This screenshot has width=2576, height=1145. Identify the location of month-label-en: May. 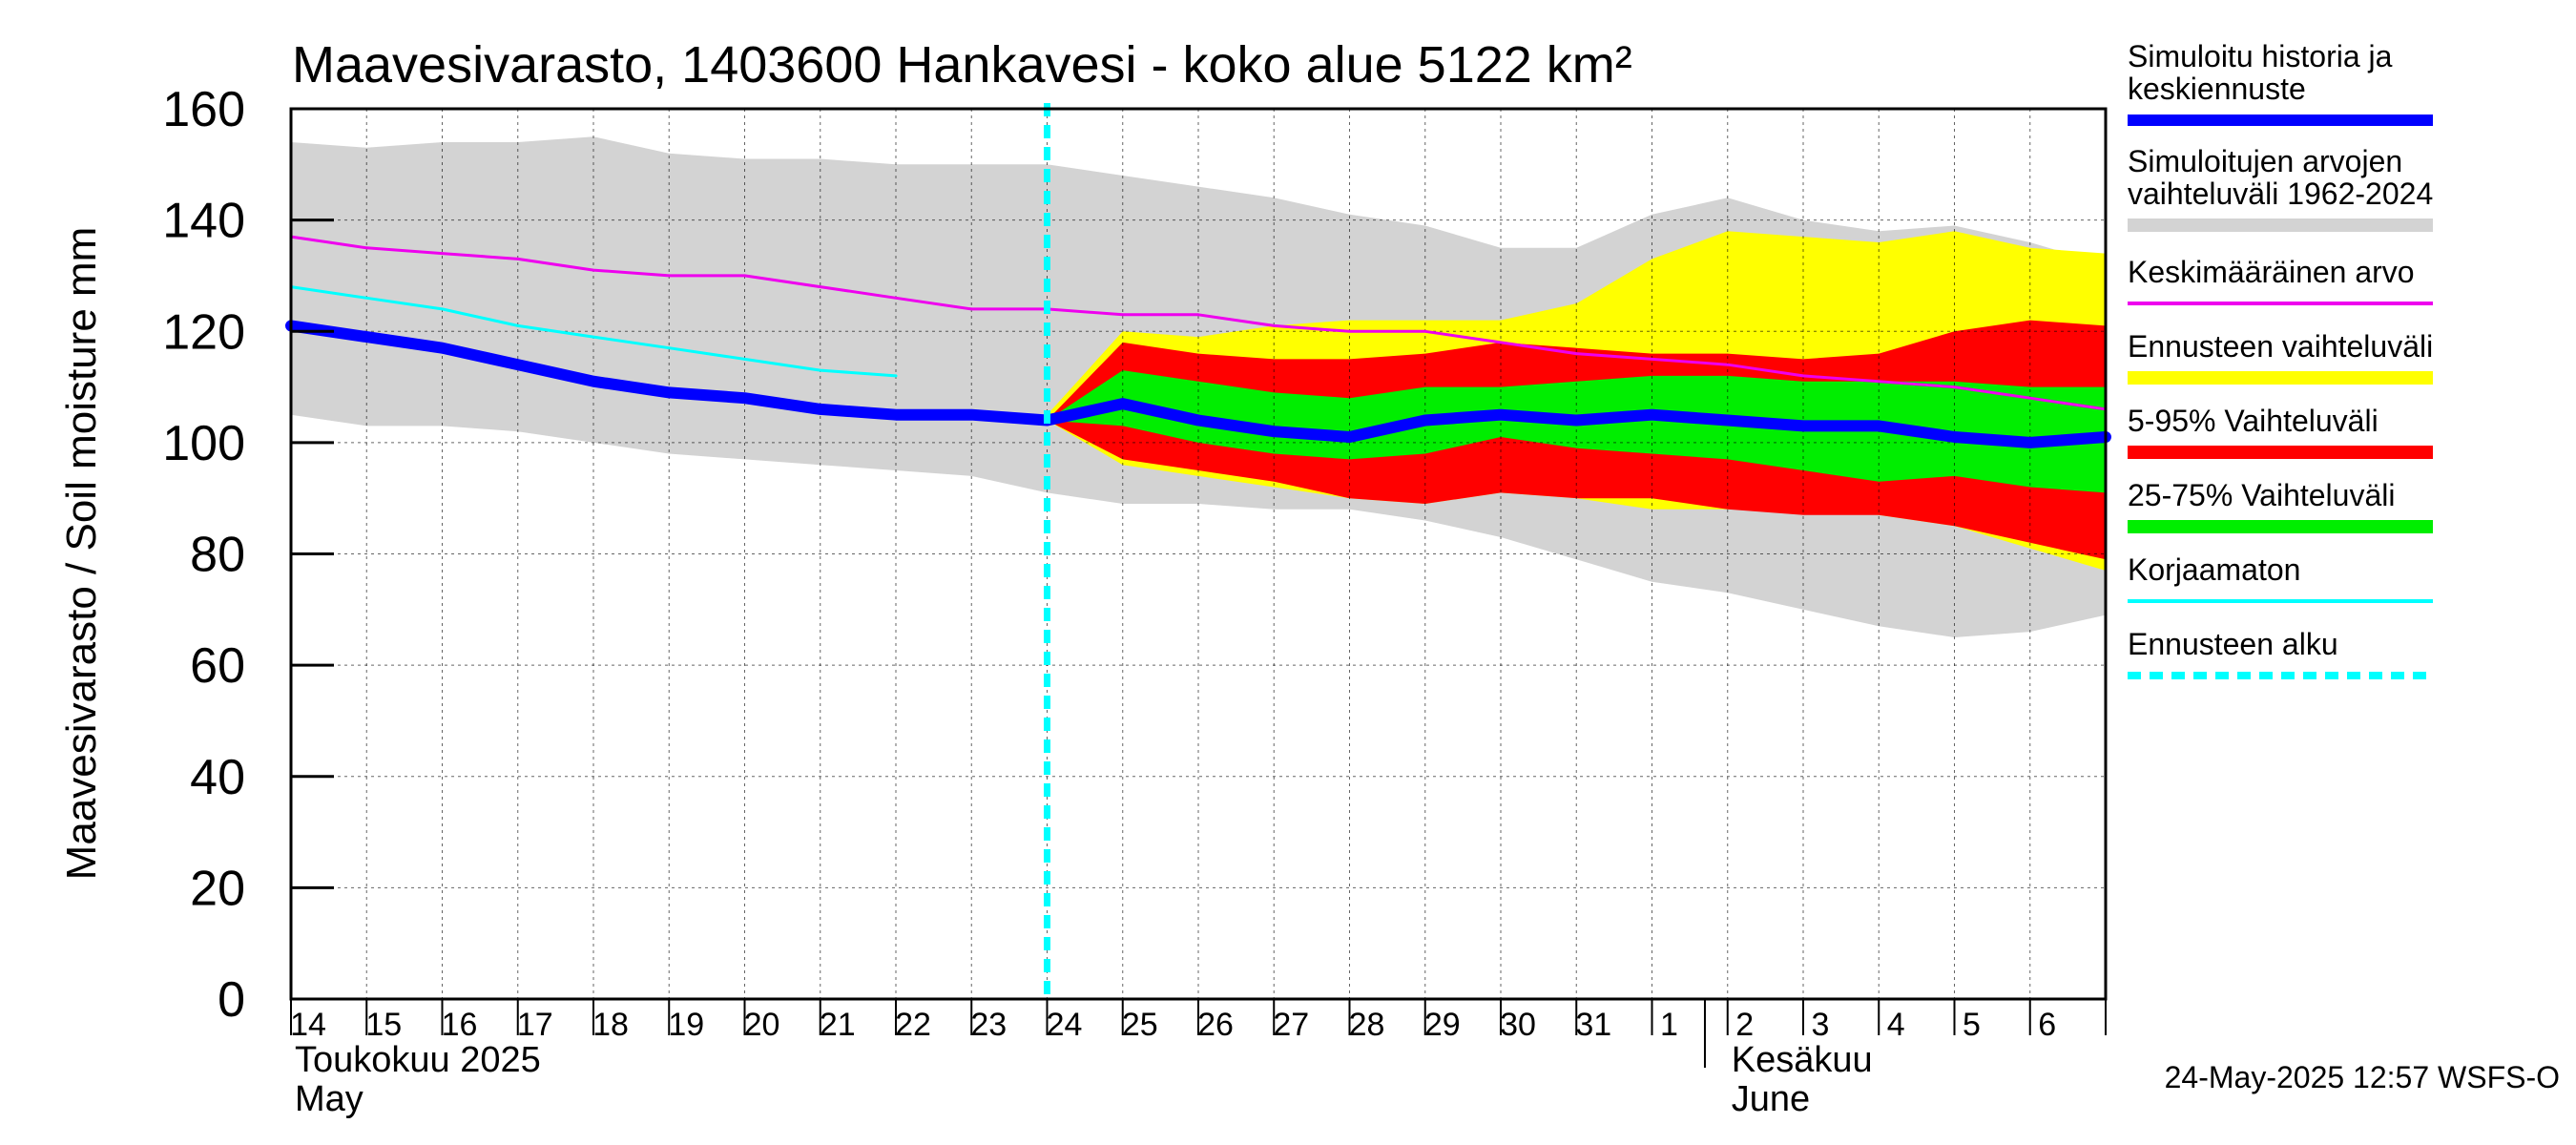
(329, 1099).